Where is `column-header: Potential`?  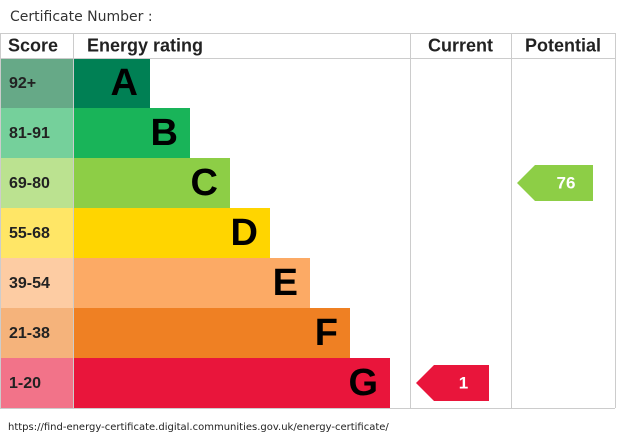 column-header: Potential is located at coordinates (563, 45).